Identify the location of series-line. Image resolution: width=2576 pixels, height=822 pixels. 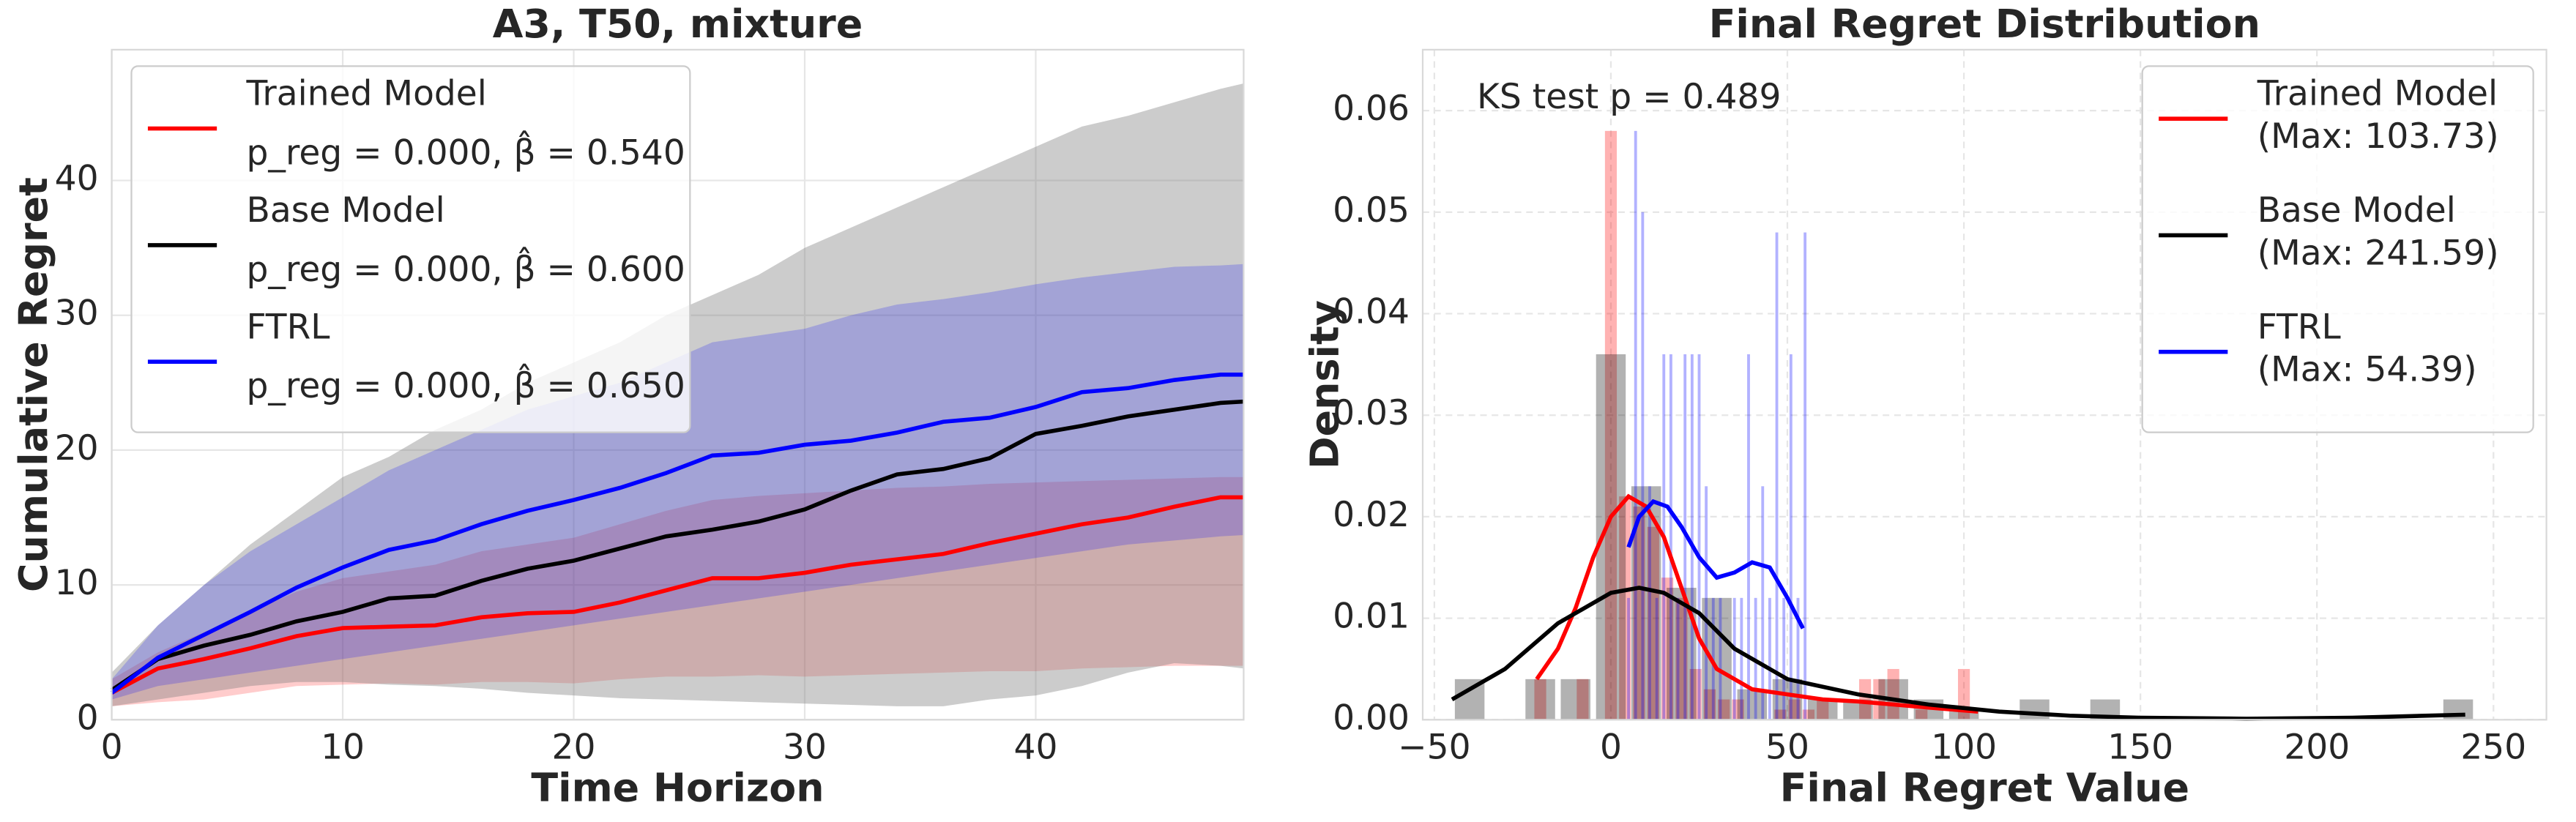
(677, 595).